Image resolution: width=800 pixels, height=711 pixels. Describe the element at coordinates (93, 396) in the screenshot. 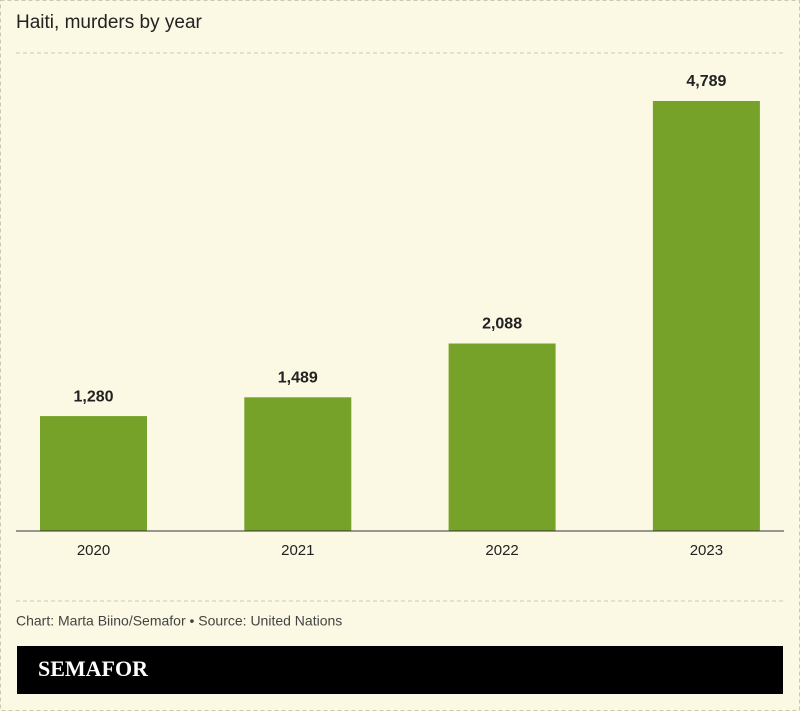

I see `value-label: 1,280` at that location.